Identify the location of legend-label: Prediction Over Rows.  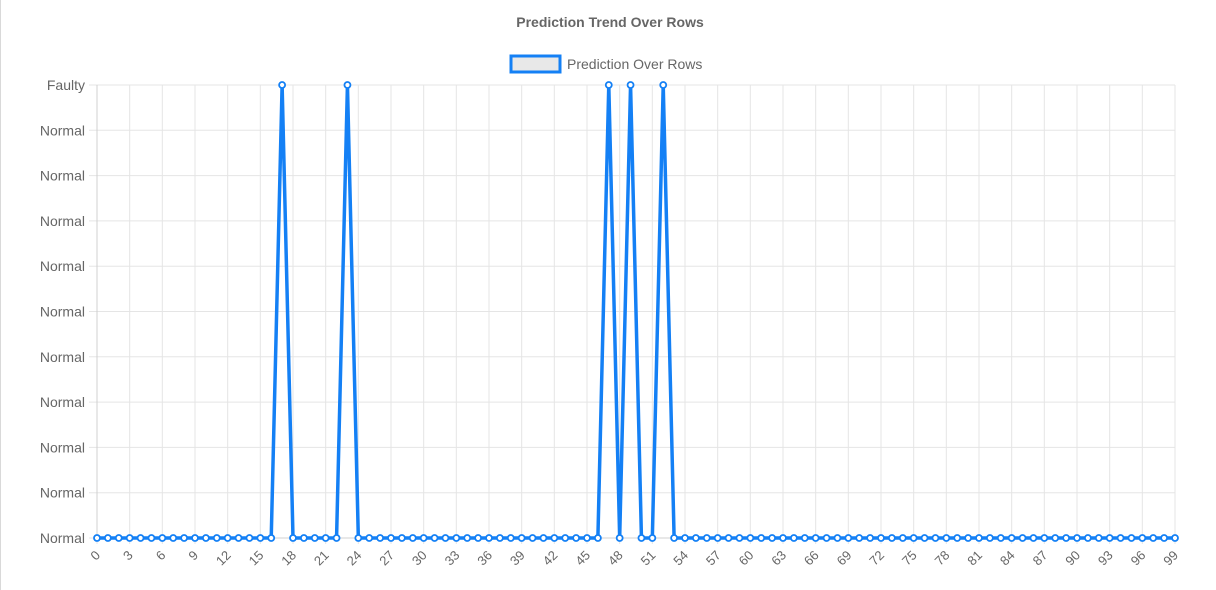
(634, 64).